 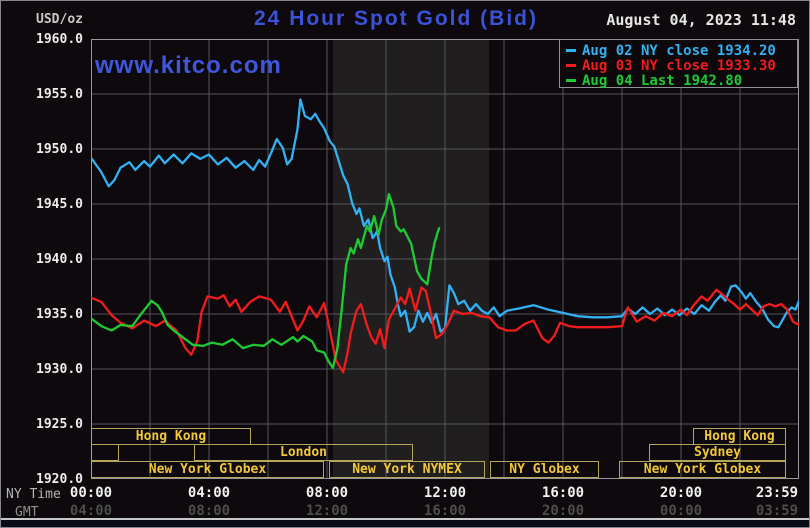 I want to click on y-axis-tick: 1945.0, so click(x=59, y=204).